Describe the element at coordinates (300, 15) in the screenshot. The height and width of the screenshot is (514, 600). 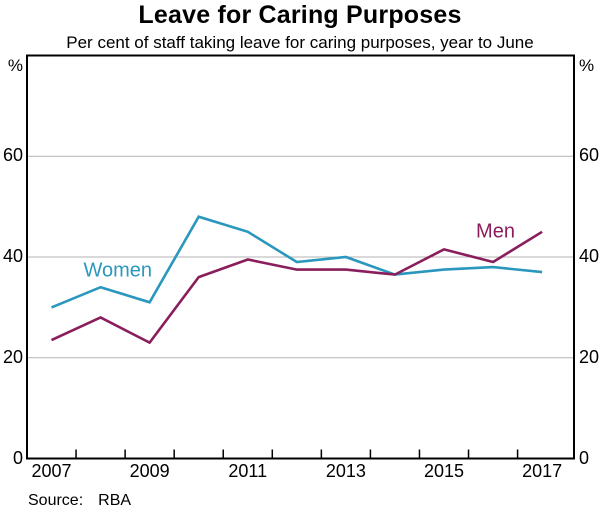
I see `chart-title: Leave for Caring Purposes` at that location.